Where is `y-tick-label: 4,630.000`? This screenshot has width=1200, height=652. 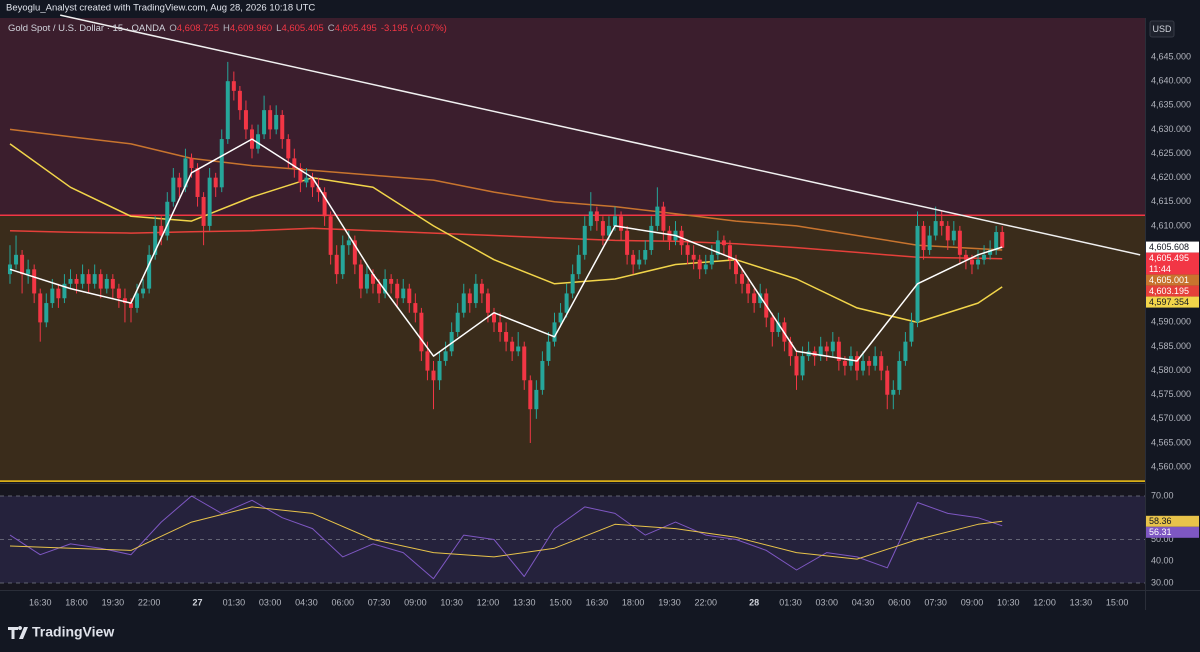 y-tick-label: 4,630.000 is located at coordinates (1171, 129).